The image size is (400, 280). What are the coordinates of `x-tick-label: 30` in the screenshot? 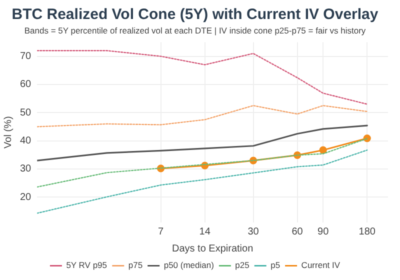 It's located at (254, 232).